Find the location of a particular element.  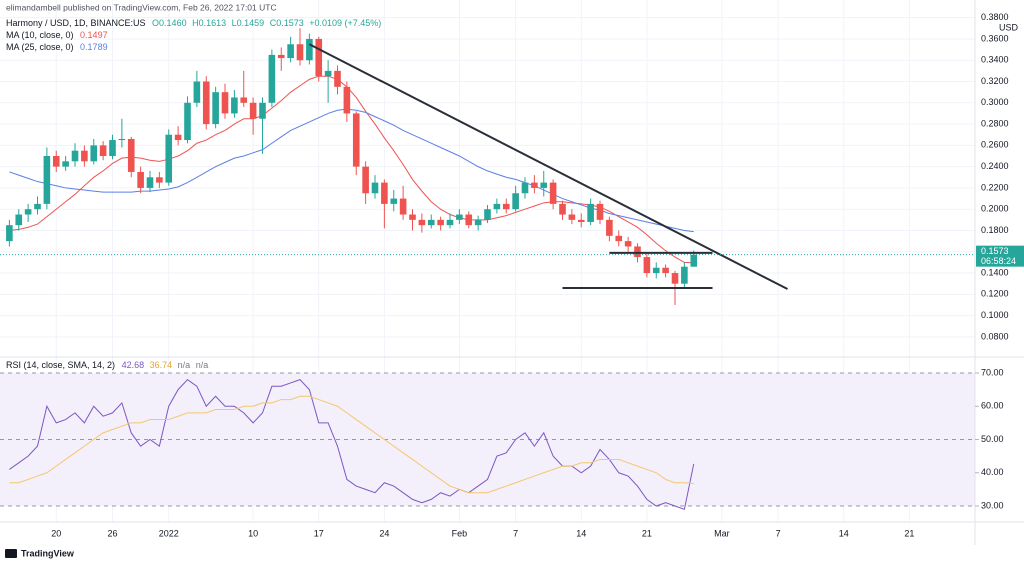

x-tick-label: 20 is located at coordinates (56, 533).